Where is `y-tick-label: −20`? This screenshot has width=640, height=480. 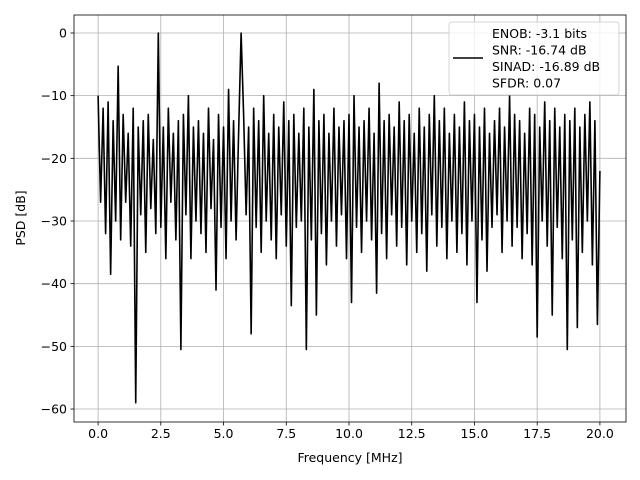
y-tick-label: −20 is located at coordinates (54, 158).